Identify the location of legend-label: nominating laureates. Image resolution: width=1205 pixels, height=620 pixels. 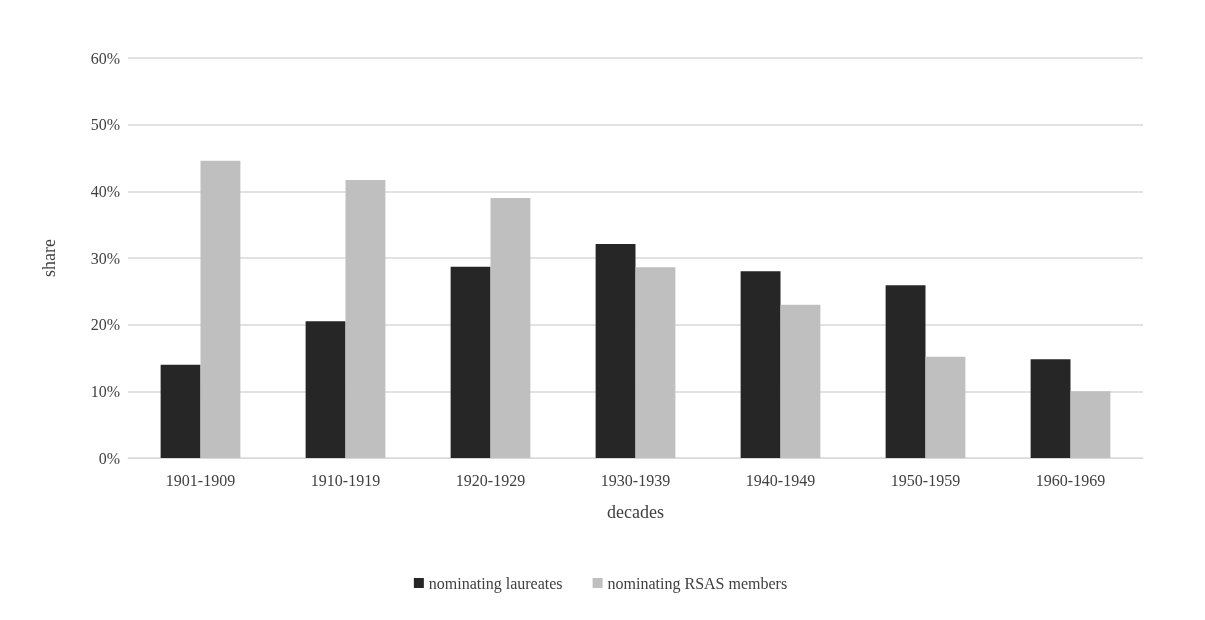
(495, 583).